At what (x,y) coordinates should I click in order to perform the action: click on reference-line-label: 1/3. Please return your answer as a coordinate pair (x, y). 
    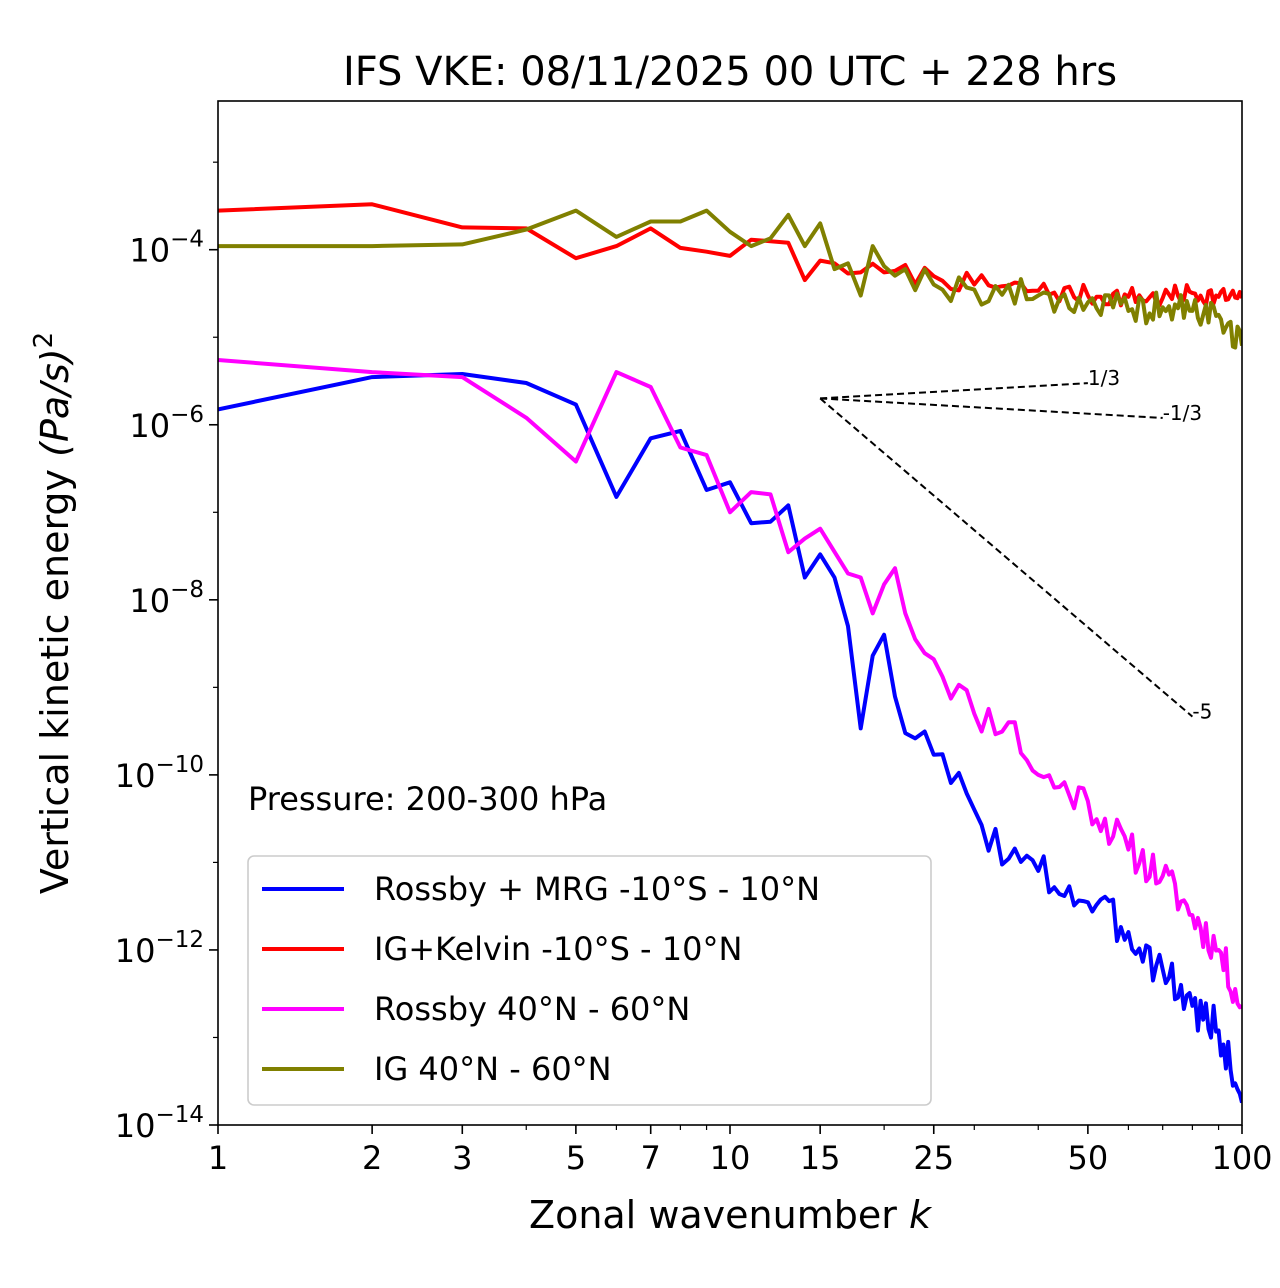
    Looking at the image, I should click on (1104, 378).